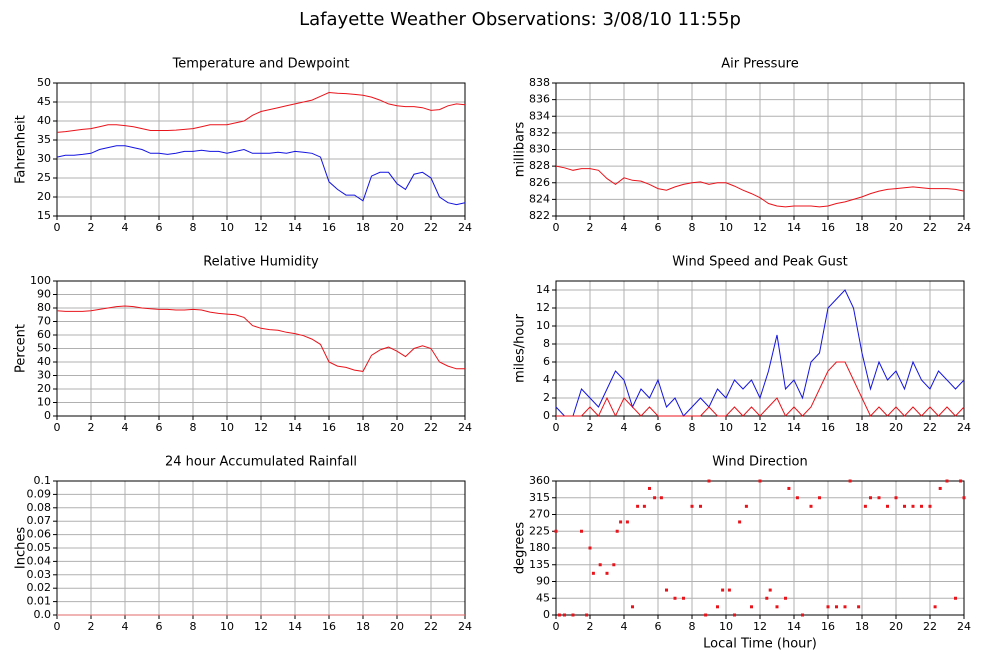  I want to click on y-tick-label: 270, so click(539, 514).